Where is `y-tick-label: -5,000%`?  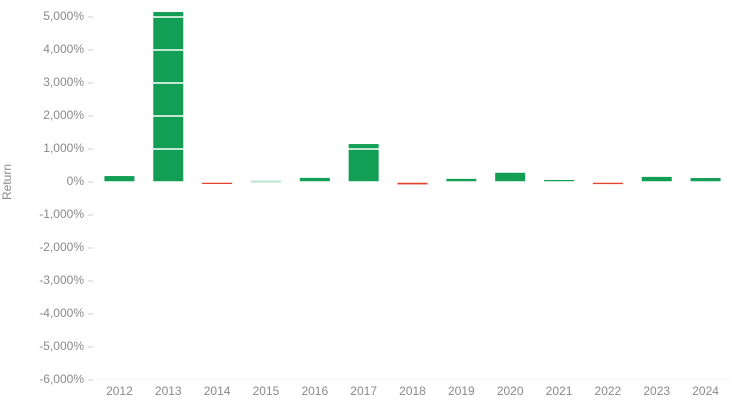 y-tick-label: -5,000% is located at coordinates (61, 346).